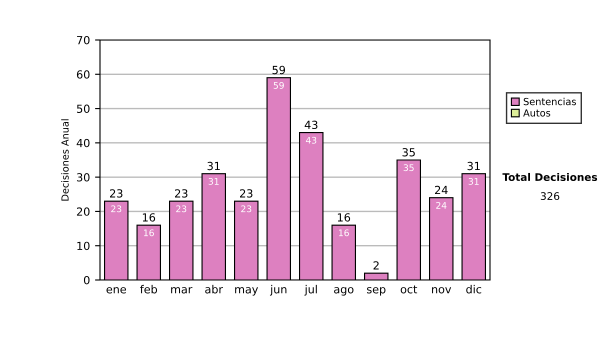 The height and width of the screenshot is (340, 600). I want to click on y-tick-label: 0, so click(87, 280).